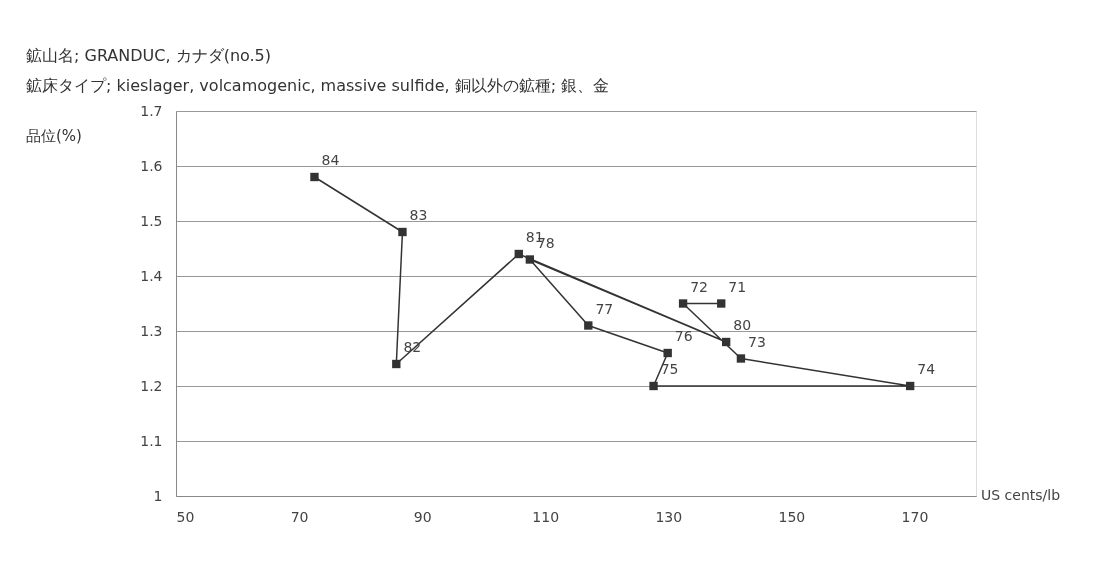 Image resolution: width=1103 pixels, height=563 pixels. Describe the element at coordinates (792, 516) in the screenshot. I see `x-tick-label: 150` at that location.